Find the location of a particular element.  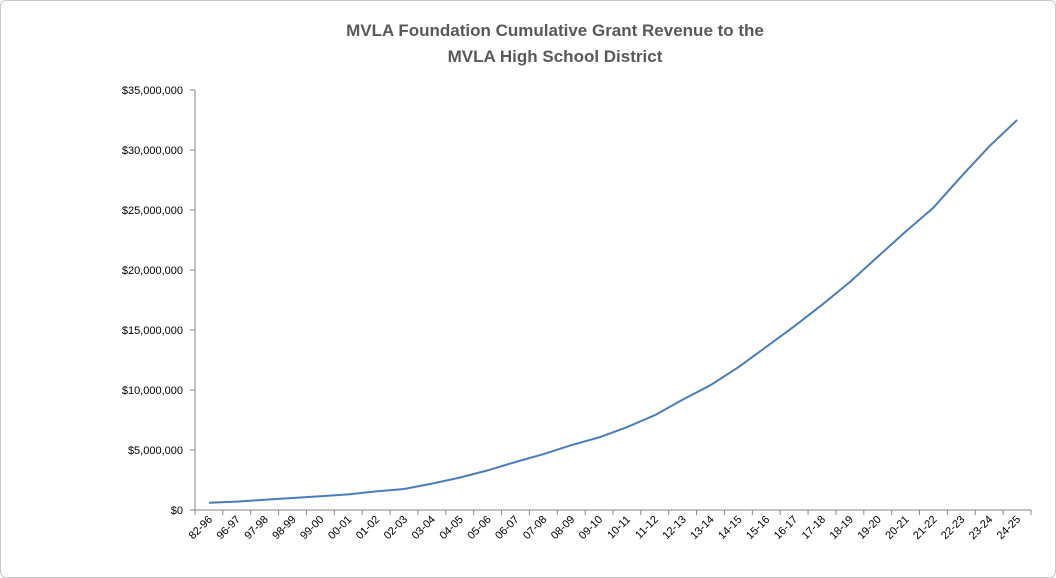

x-axis-tick-label: 98-99 is located at coordinates (284, 528).